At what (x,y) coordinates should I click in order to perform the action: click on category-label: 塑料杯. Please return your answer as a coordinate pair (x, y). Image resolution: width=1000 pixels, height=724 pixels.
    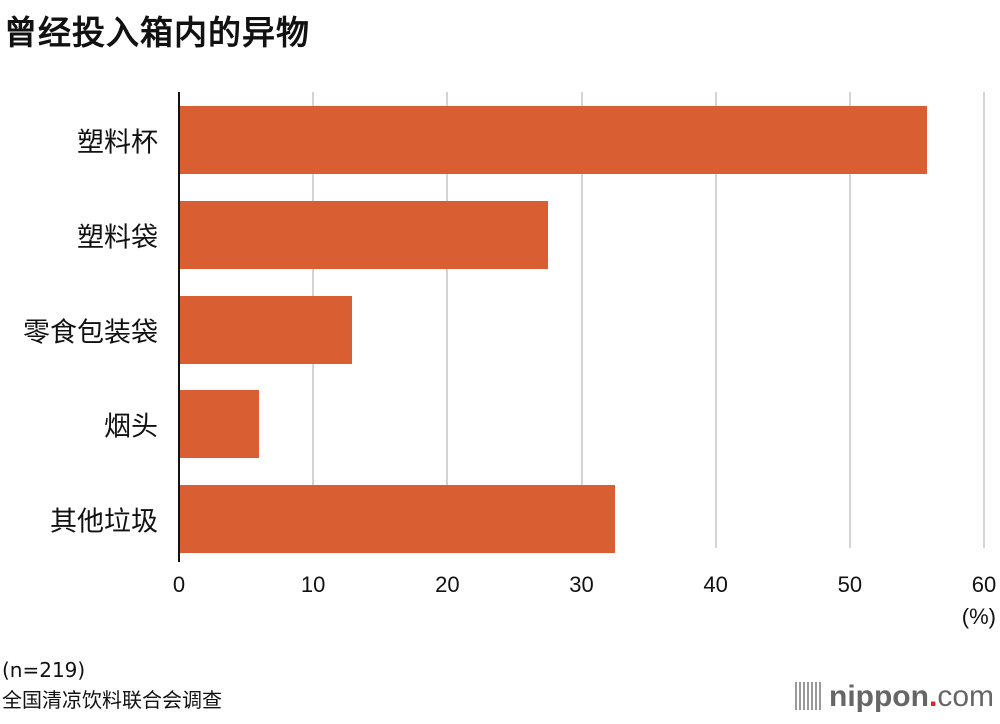
    Looking at the image, I should click on (117, 143).